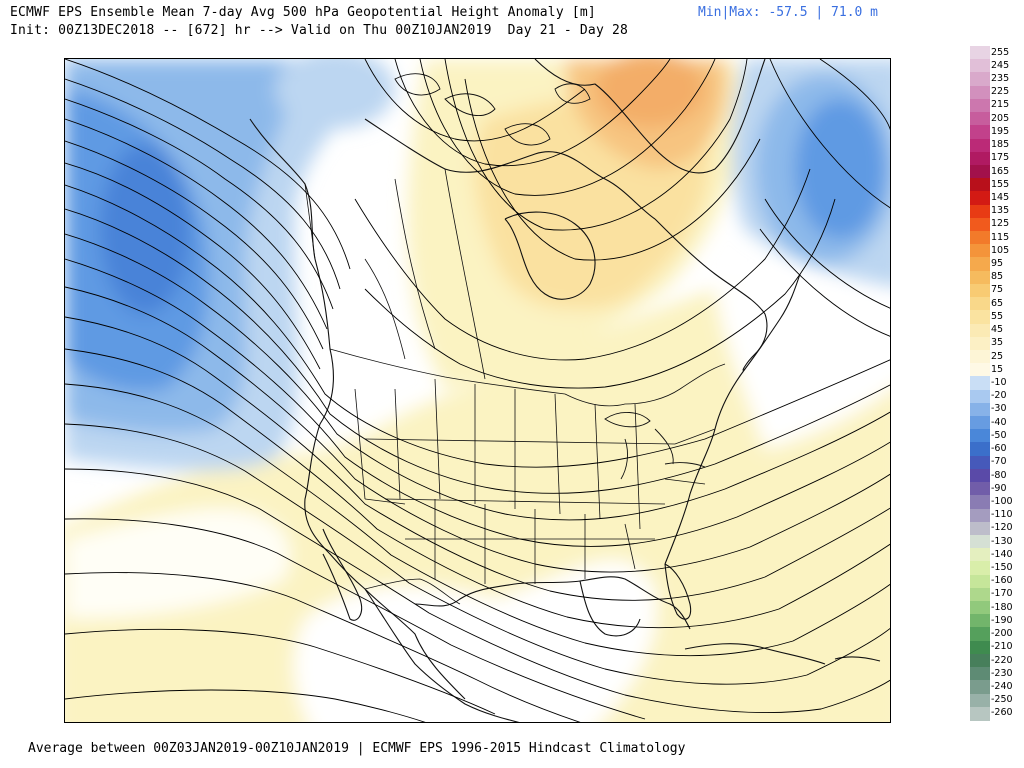  What do you see at coordinates (1000, 184) in the screenshot?
I see `colorbar-tick-label: 155` at bounding box center [1000, 184].